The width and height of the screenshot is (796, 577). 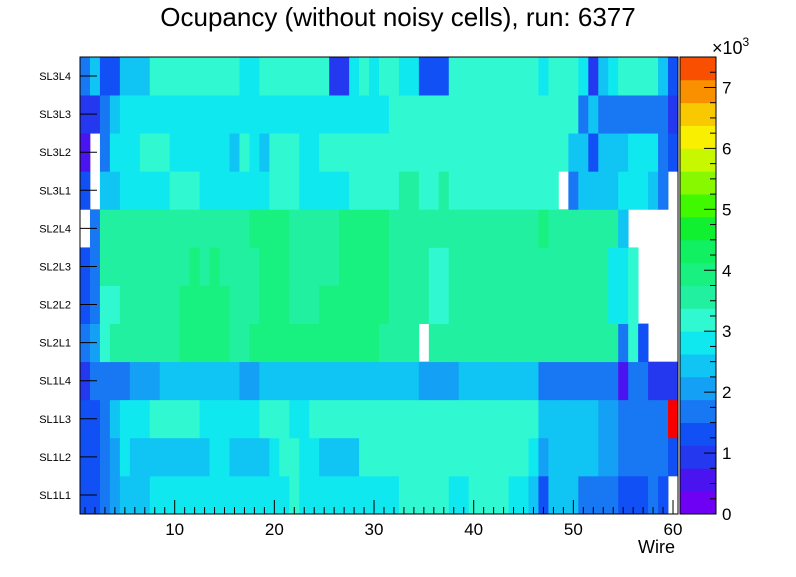 I want to click on y-tick-label: SL1L2, so click(x=55, y=458).